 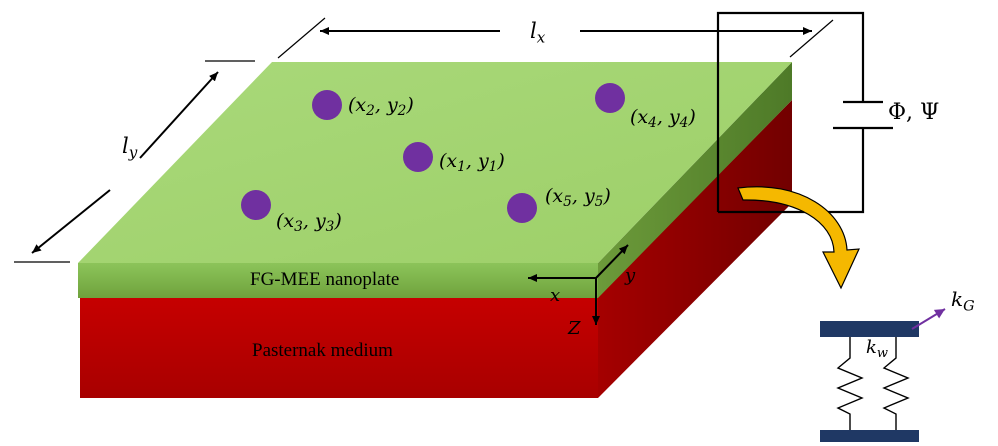 What do you see at coordinates (612, 261) in the screenshot?
I see `y-axis-arrow` at bounding box center [612, 261].